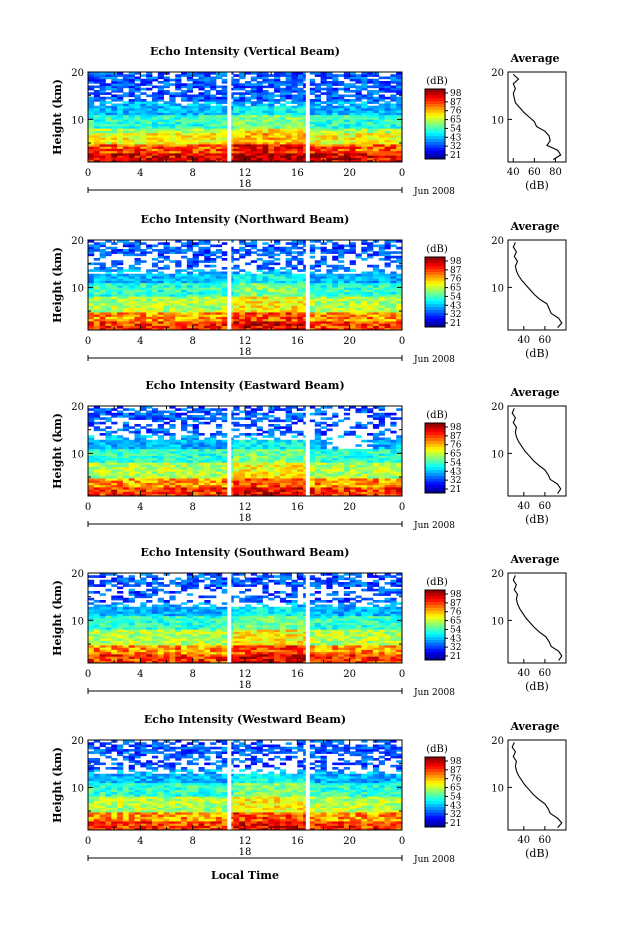 The width and height of the screenshot is (617, 929). What do you see at coordinates (245, 352) in the screenshot?
I see `day-label: 18` at bounding box center [245, 352].